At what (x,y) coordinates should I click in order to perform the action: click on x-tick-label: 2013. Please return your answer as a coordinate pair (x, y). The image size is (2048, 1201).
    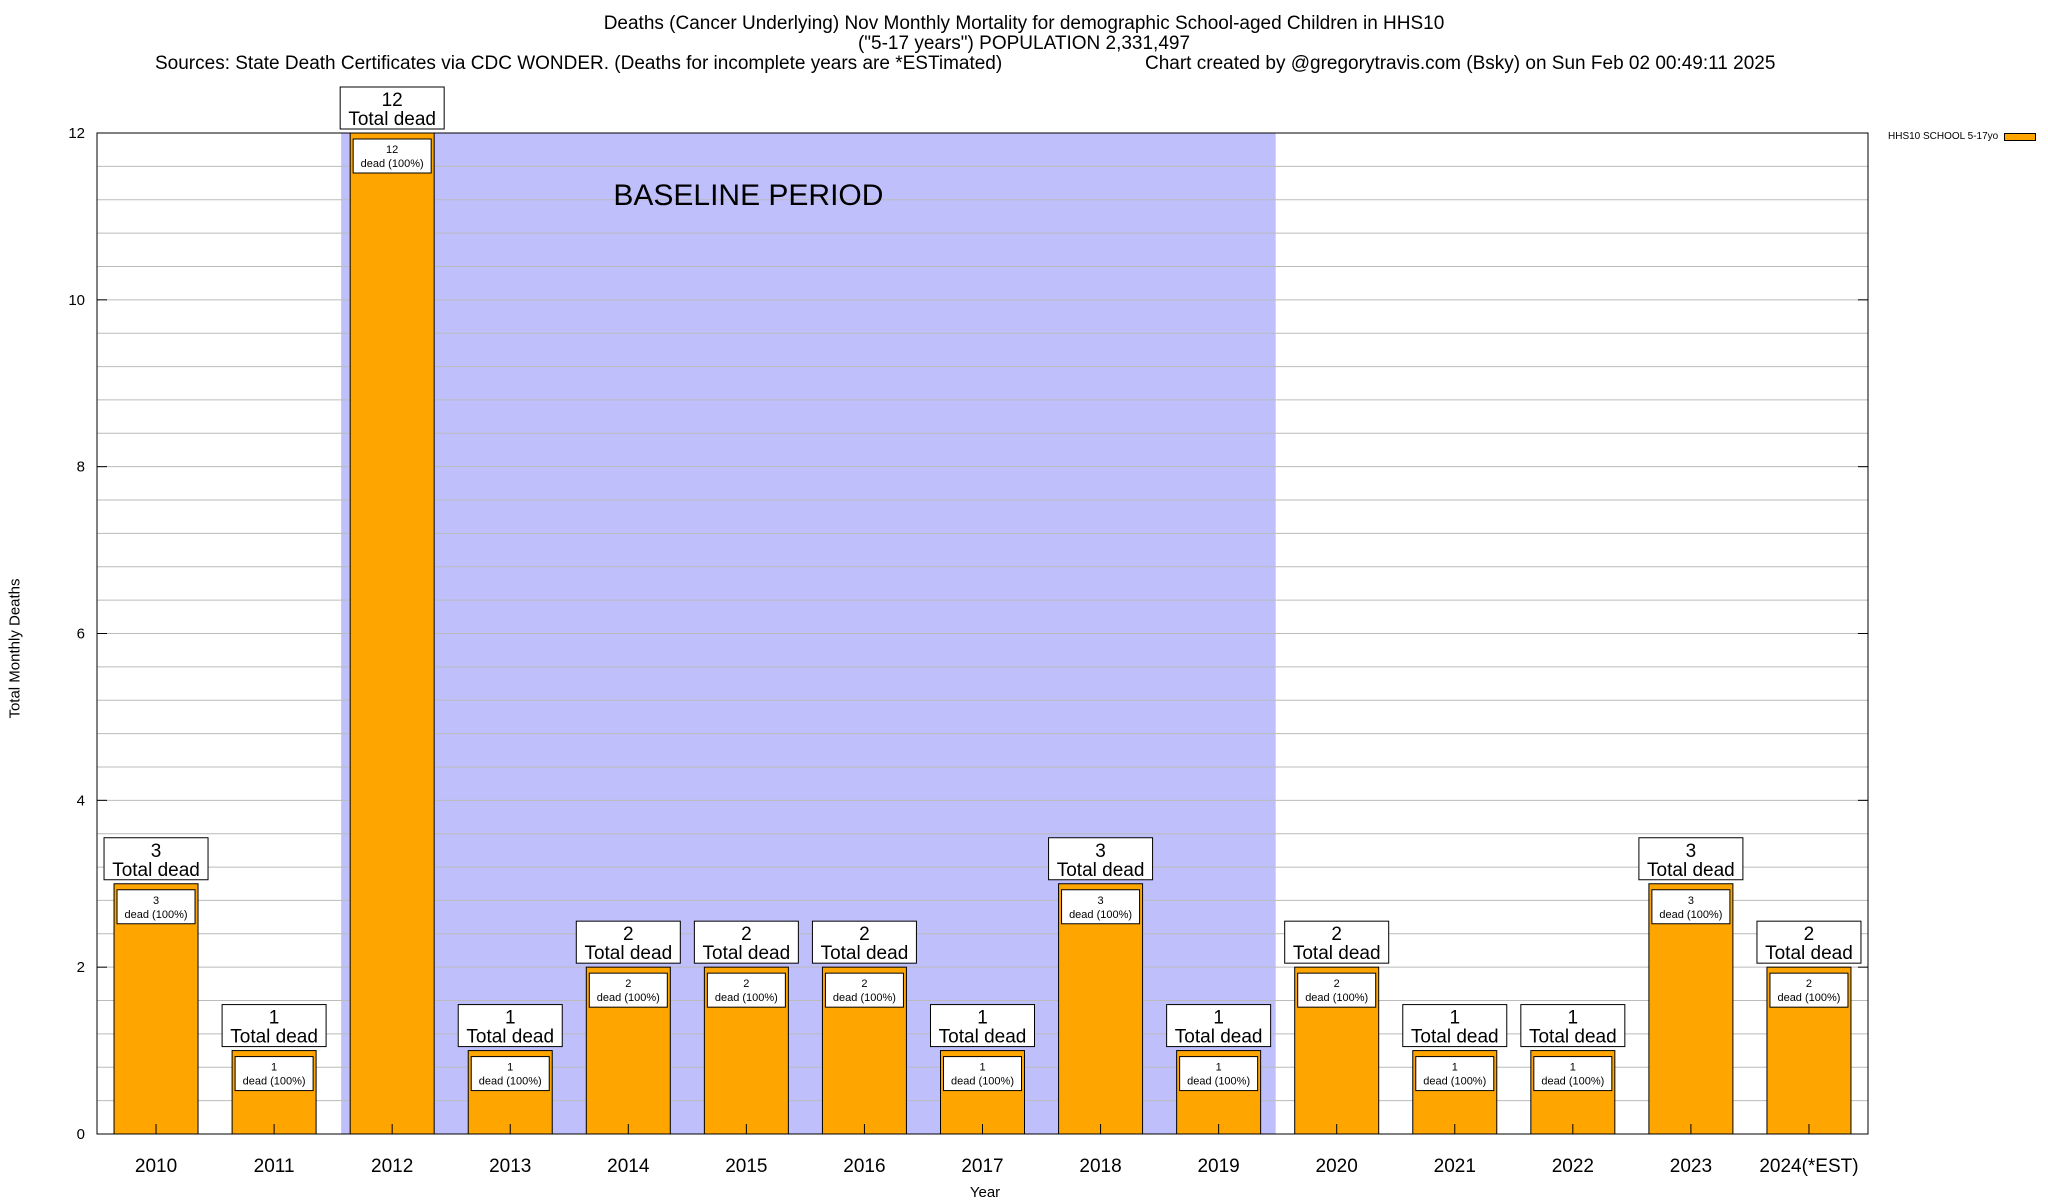
    Looking at the image, I should click on (510, 1166).